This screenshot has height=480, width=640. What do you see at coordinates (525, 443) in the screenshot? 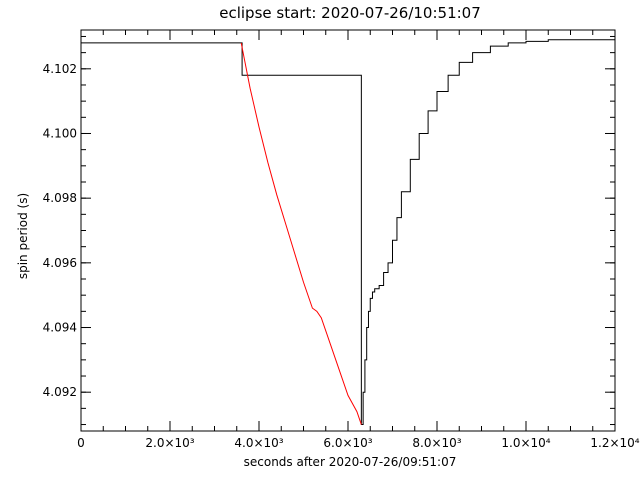
I see `x-tick-label: 1.0×10⁴` at bounding box center [525, 443].